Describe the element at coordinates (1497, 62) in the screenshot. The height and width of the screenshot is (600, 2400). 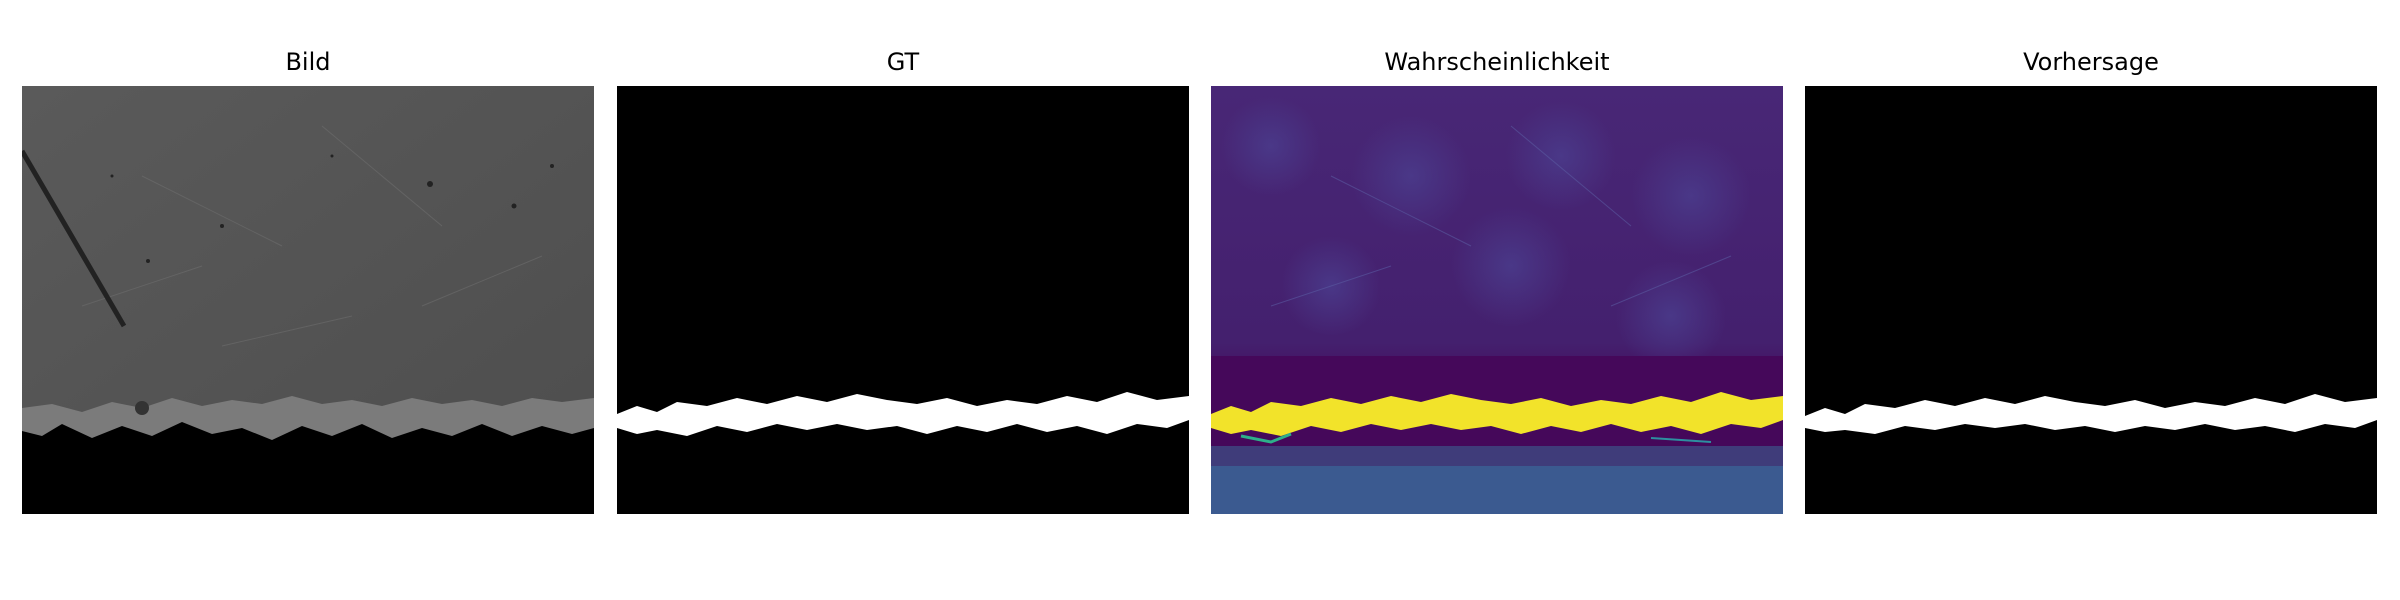
I see `panel-title-wahrscheinlichkeit: Wahrscheinlichkeit` at that location.